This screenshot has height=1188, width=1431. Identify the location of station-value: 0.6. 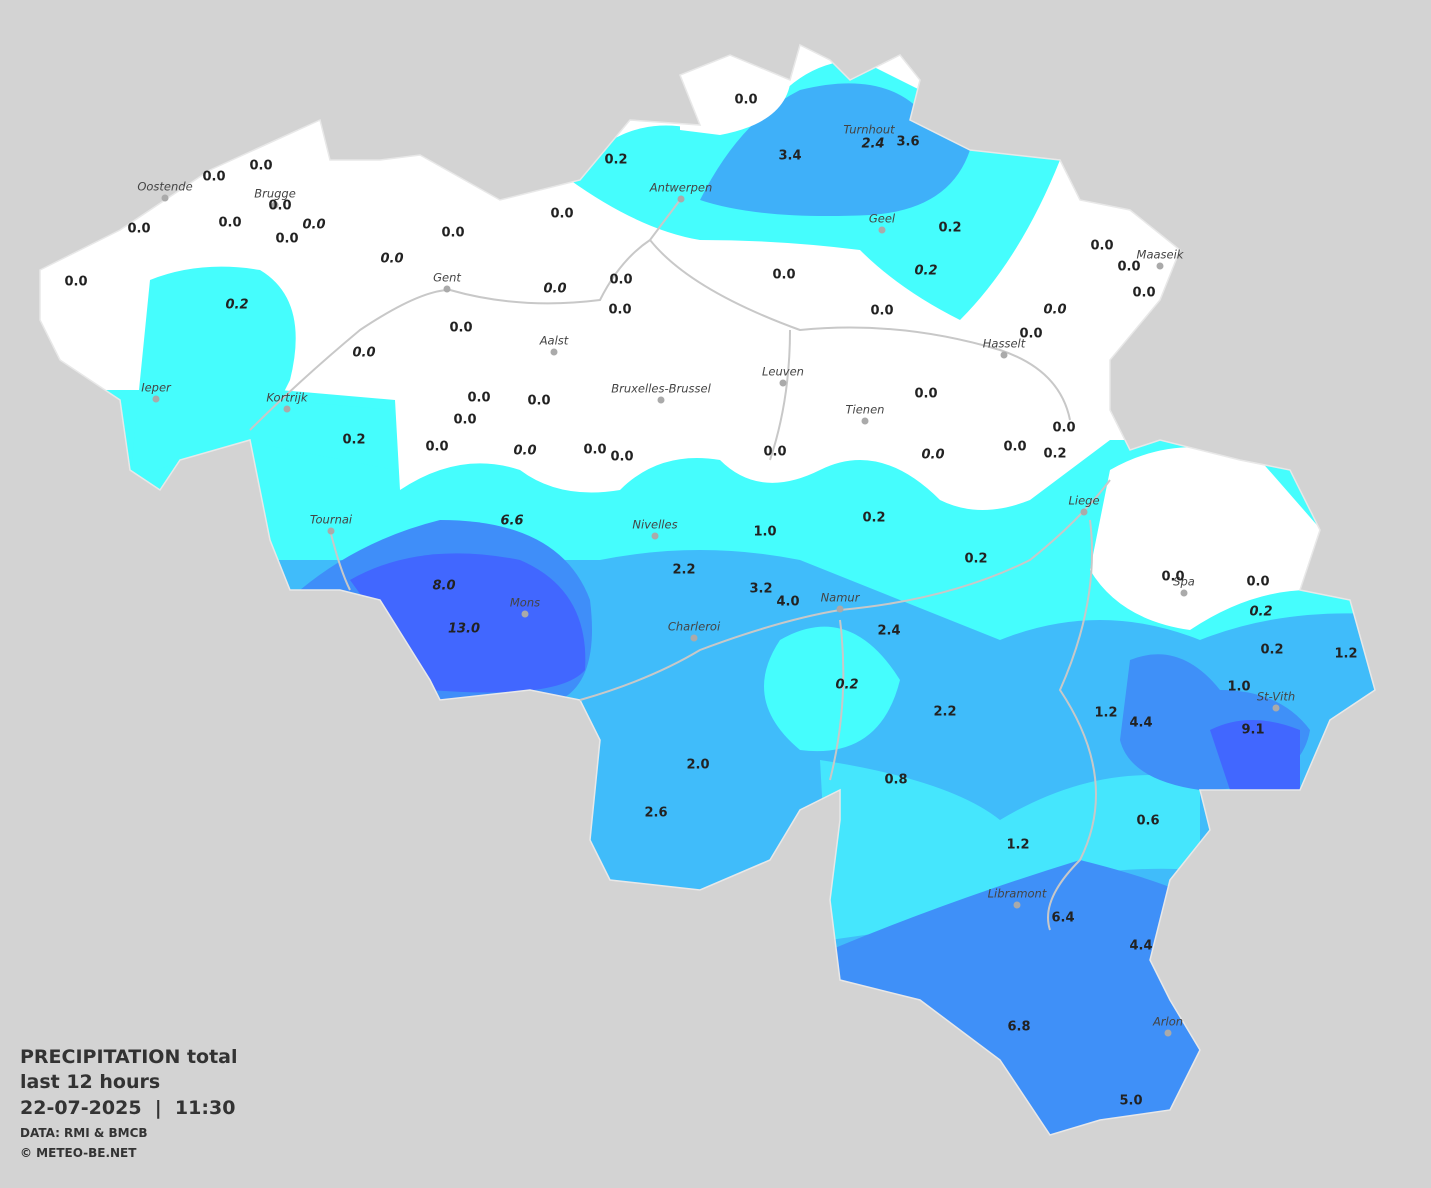
(1147, 821).